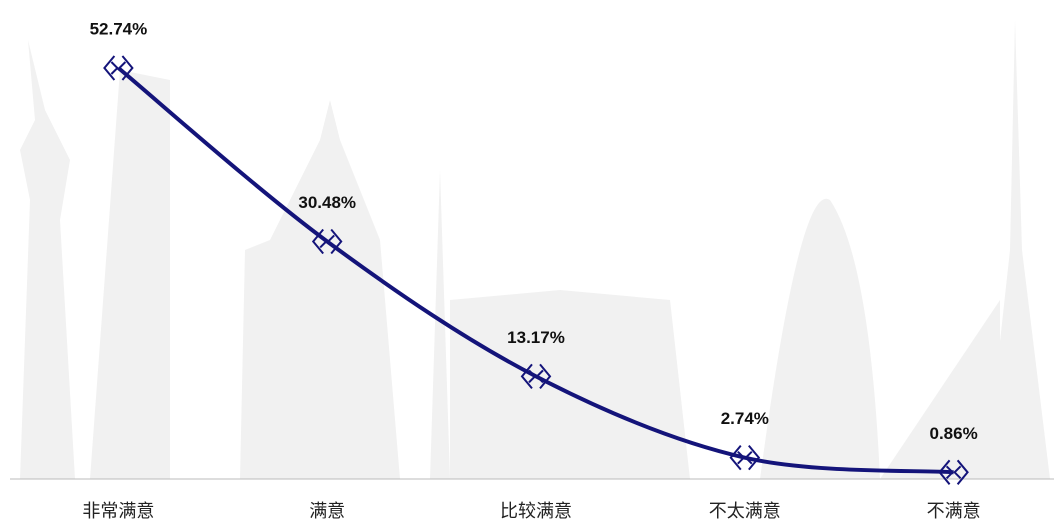  I want to click on data-label: 52.74%, so click(119, 28).